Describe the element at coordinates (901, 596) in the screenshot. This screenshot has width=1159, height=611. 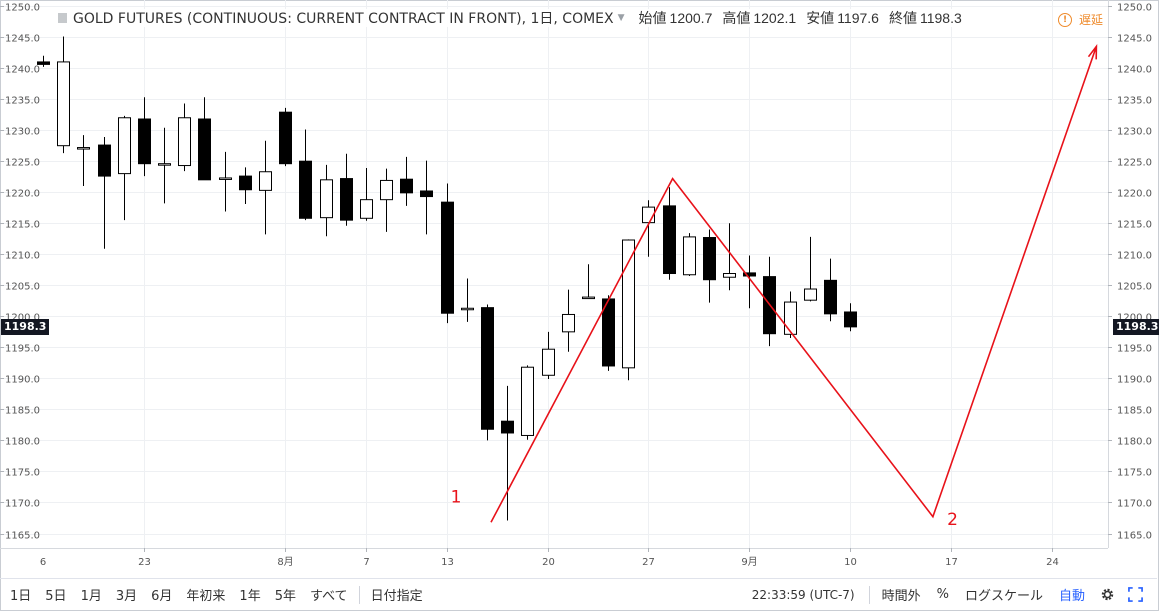
I see `extended-hours-toggle: 時間外` at that location.